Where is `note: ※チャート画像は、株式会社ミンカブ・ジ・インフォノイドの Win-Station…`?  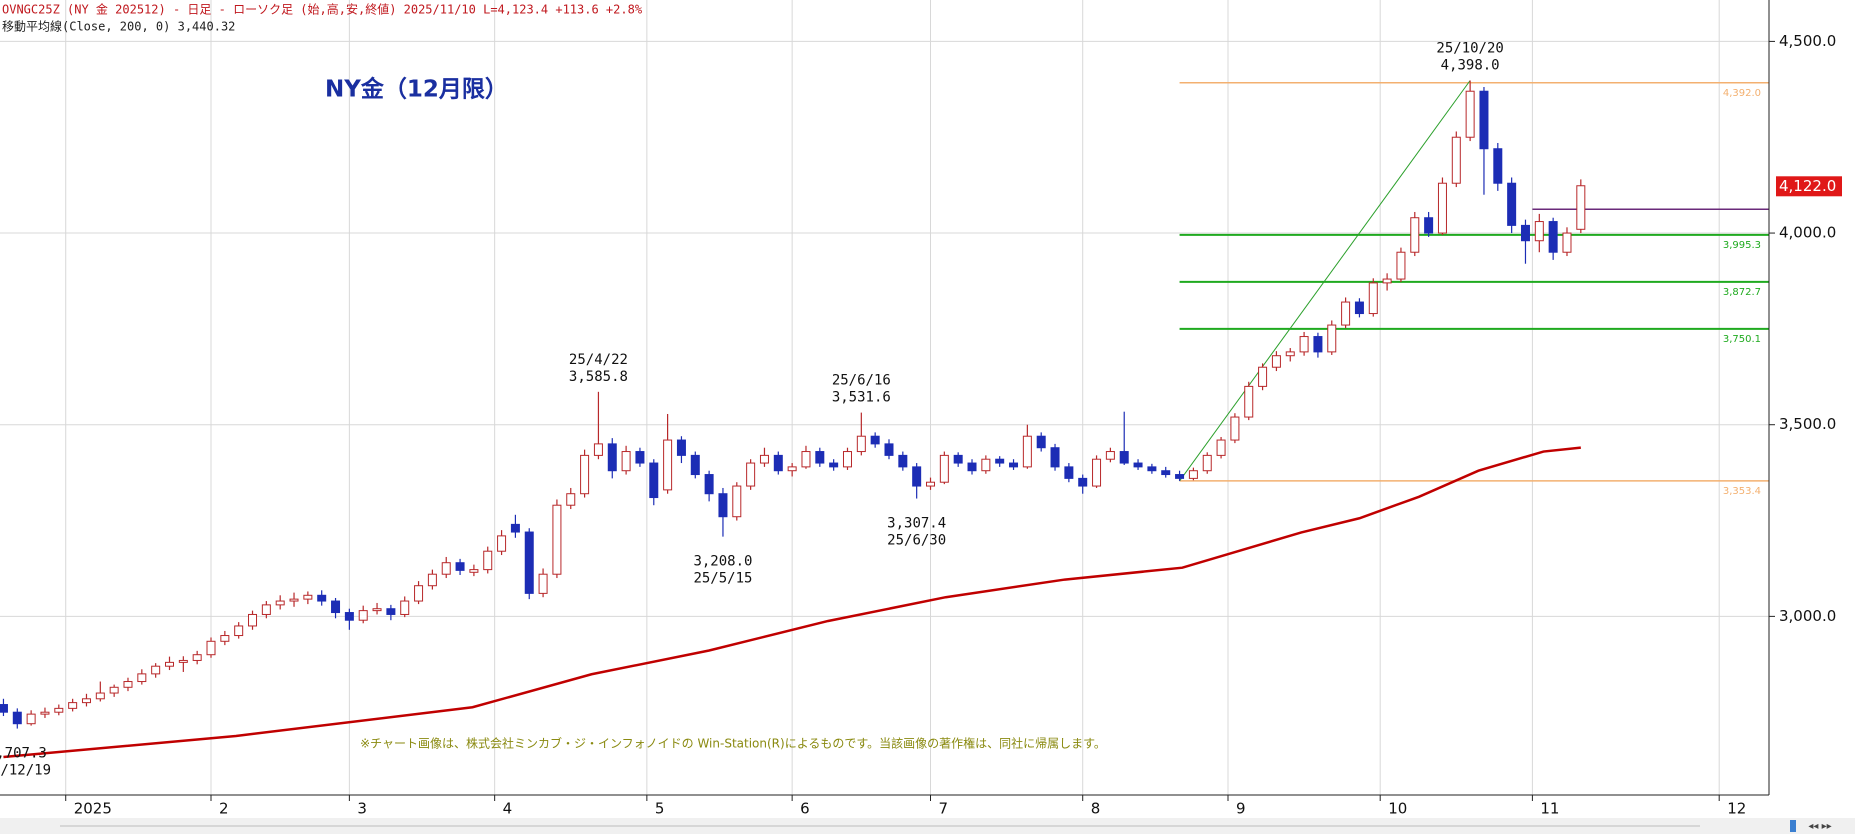
note: ※チャート画像は、株式会社ミンカブ・ジ・インフォノイドの Win-Station… is located at coordinates (733, 743).